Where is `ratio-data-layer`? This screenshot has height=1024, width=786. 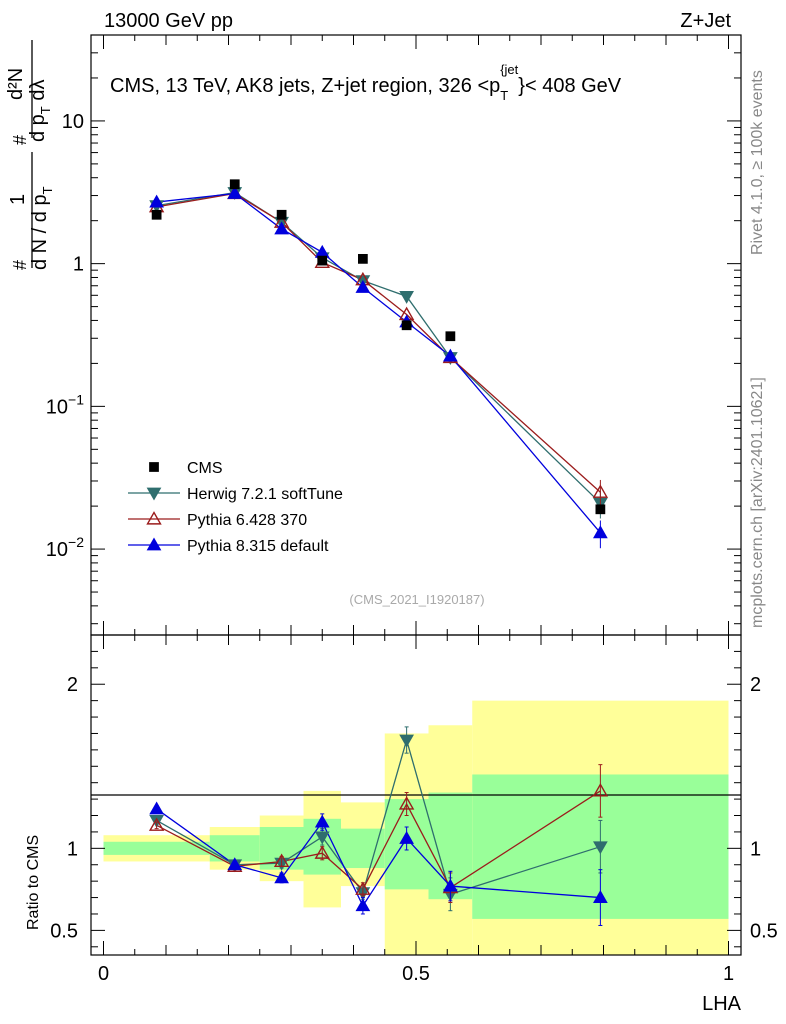 ratio-data-layer is located at coordinates (378, 826).